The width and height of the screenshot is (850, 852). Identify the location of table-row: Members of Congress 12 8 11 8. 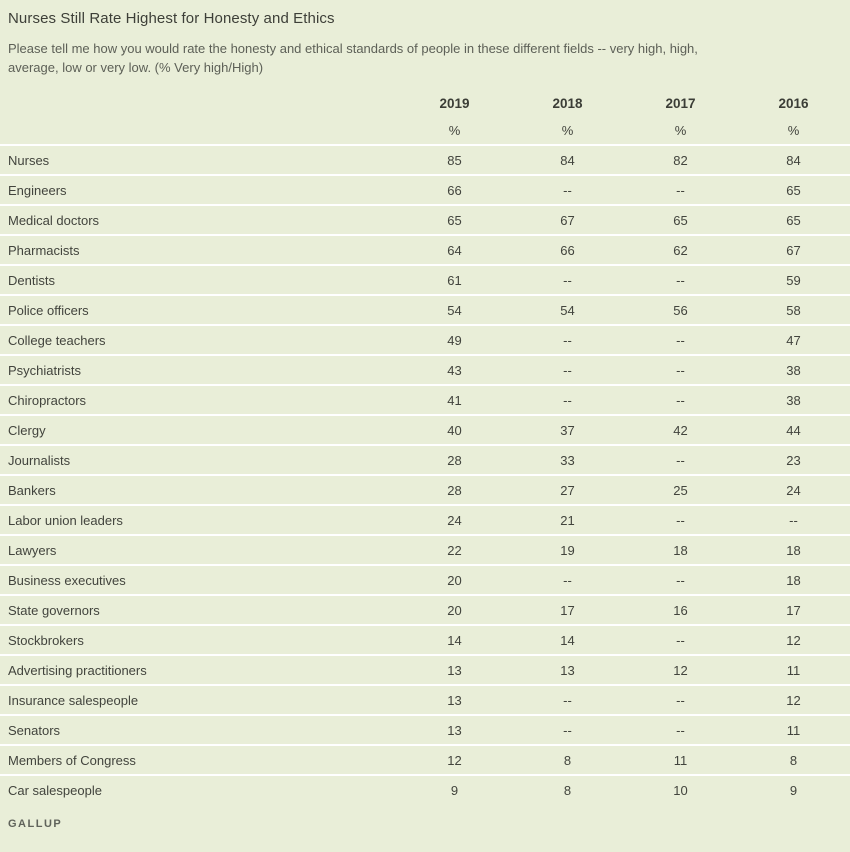
(425, 759).